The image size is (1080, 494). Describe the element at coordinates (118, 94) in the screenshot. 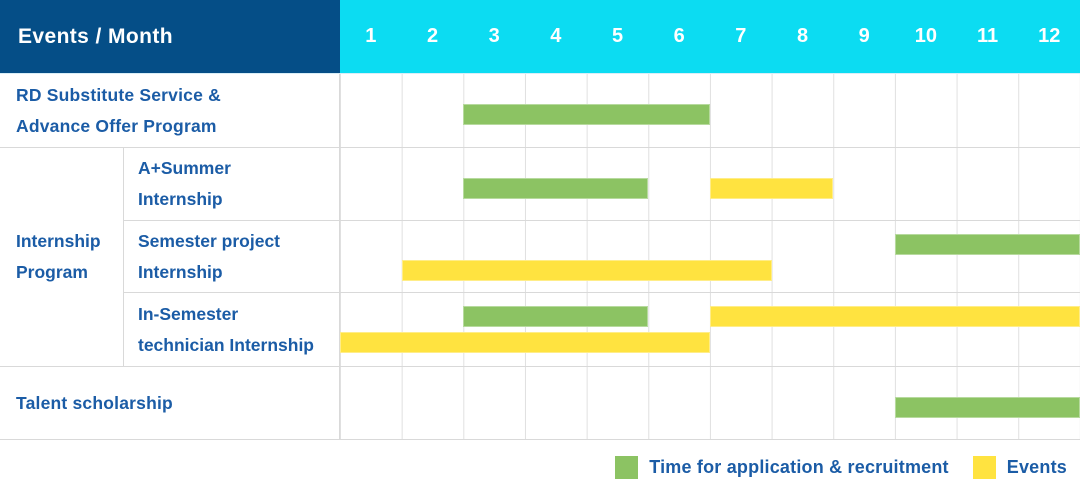

I see `row-label-line: RD Substitute Service &` at that location.